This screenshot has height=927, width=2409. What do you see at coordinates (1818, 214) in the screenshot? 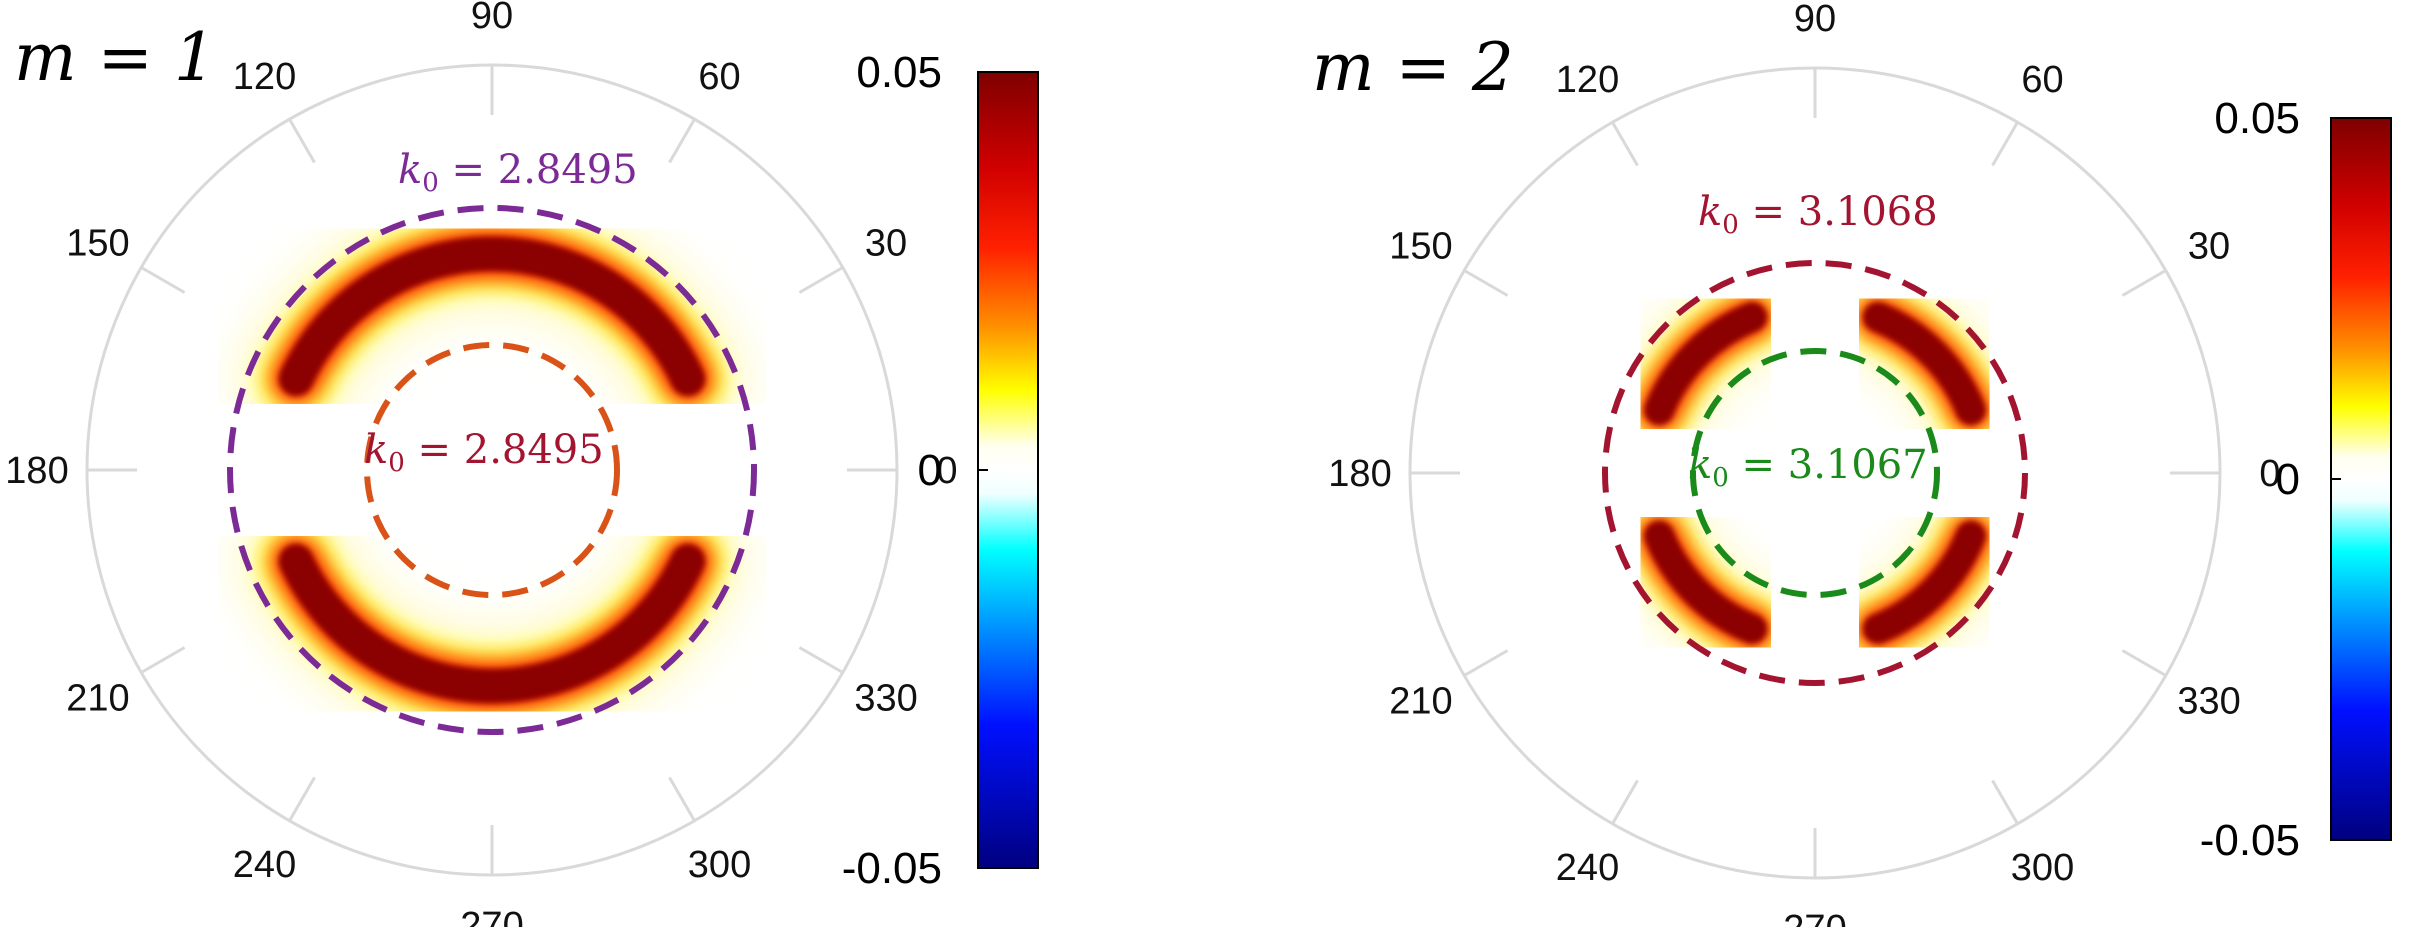
I see `contour-label-outer: k0 = 3.1068` at bounding box center [1818, 214].